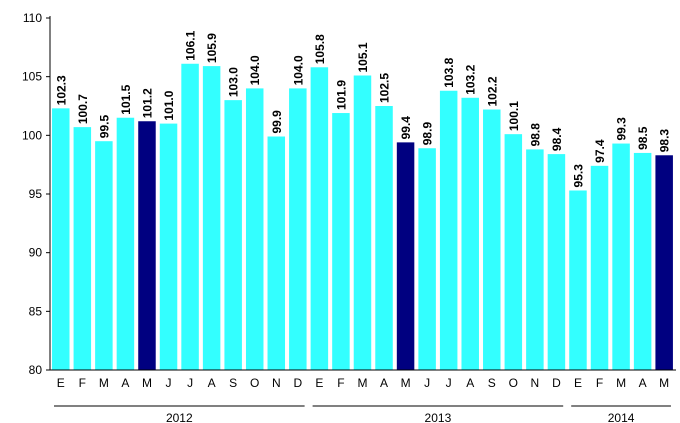  I want to click on data-label: 99.5, so click(104, 127).